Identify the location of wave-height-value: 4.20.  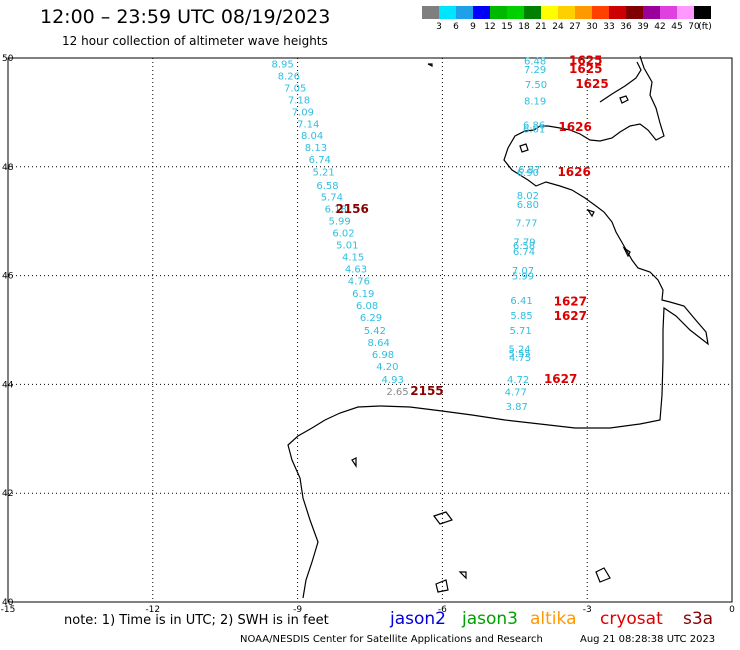
(387, 367).